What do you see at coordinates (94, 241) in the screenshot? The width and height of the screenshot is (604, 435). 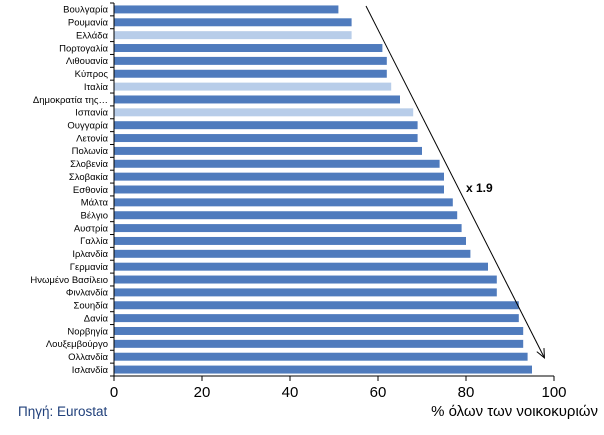 I see `category-label: Γαλλία` at bounding box center [94, 241].